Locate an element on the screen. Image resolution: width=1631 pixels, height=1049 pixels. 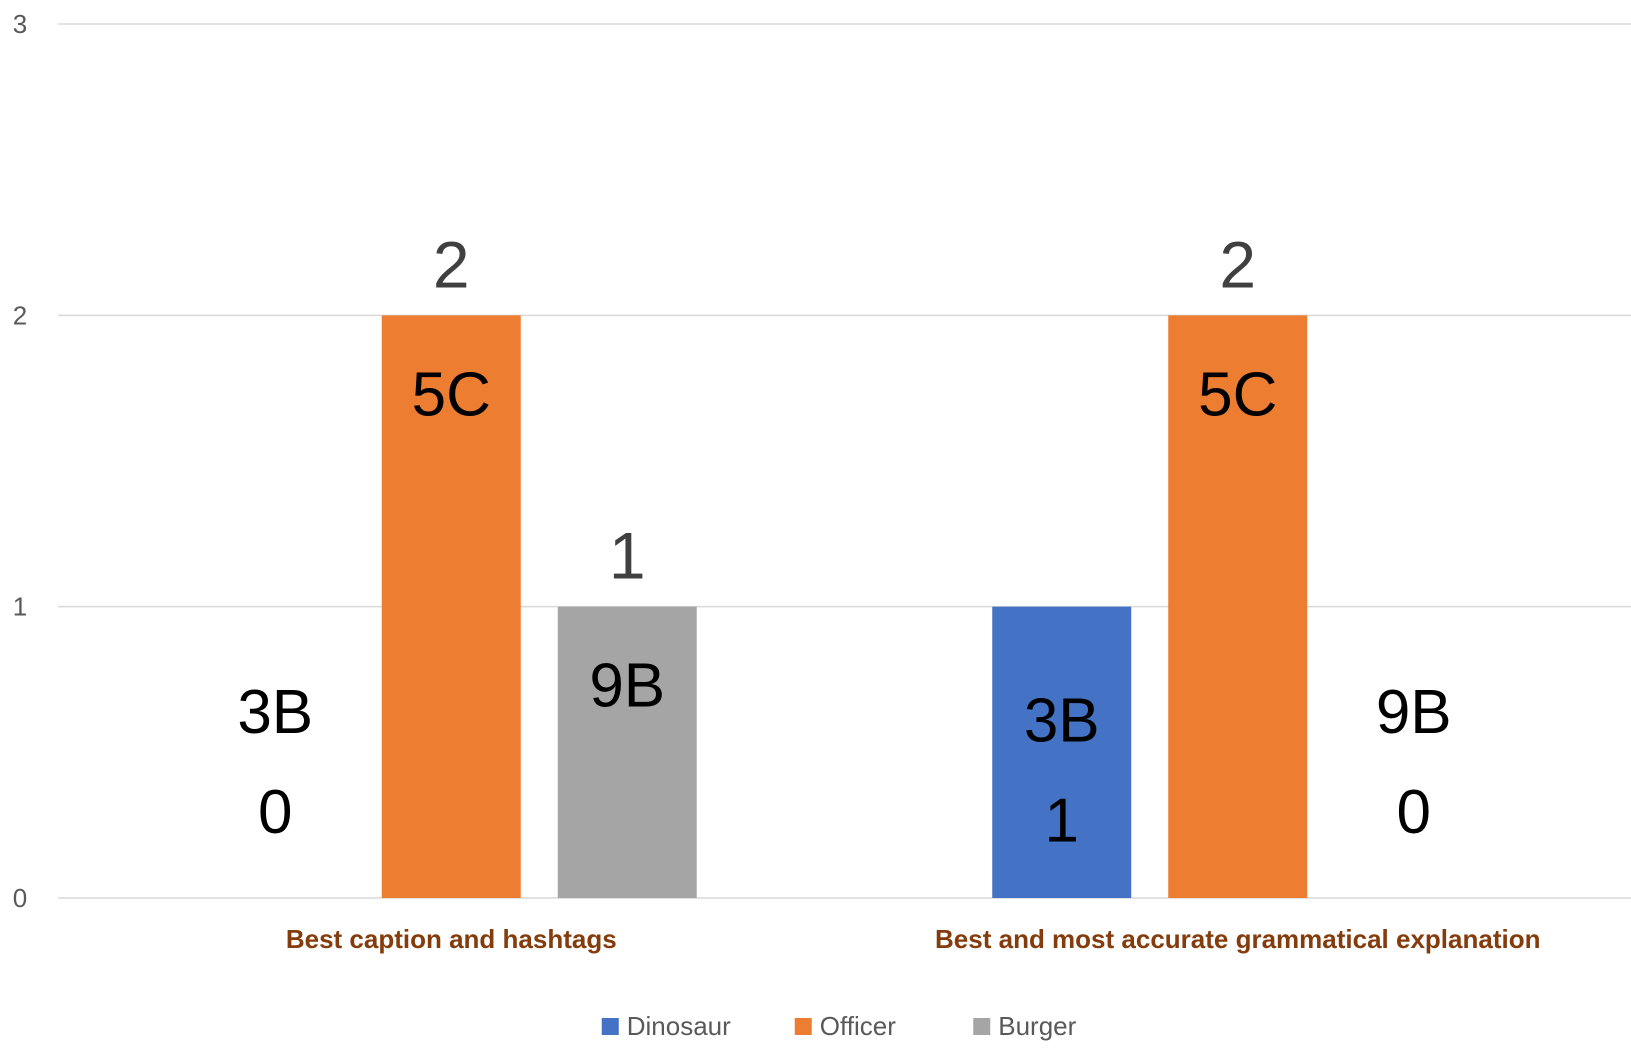
legend-label: Officer is located at coordinates (858, 1026).